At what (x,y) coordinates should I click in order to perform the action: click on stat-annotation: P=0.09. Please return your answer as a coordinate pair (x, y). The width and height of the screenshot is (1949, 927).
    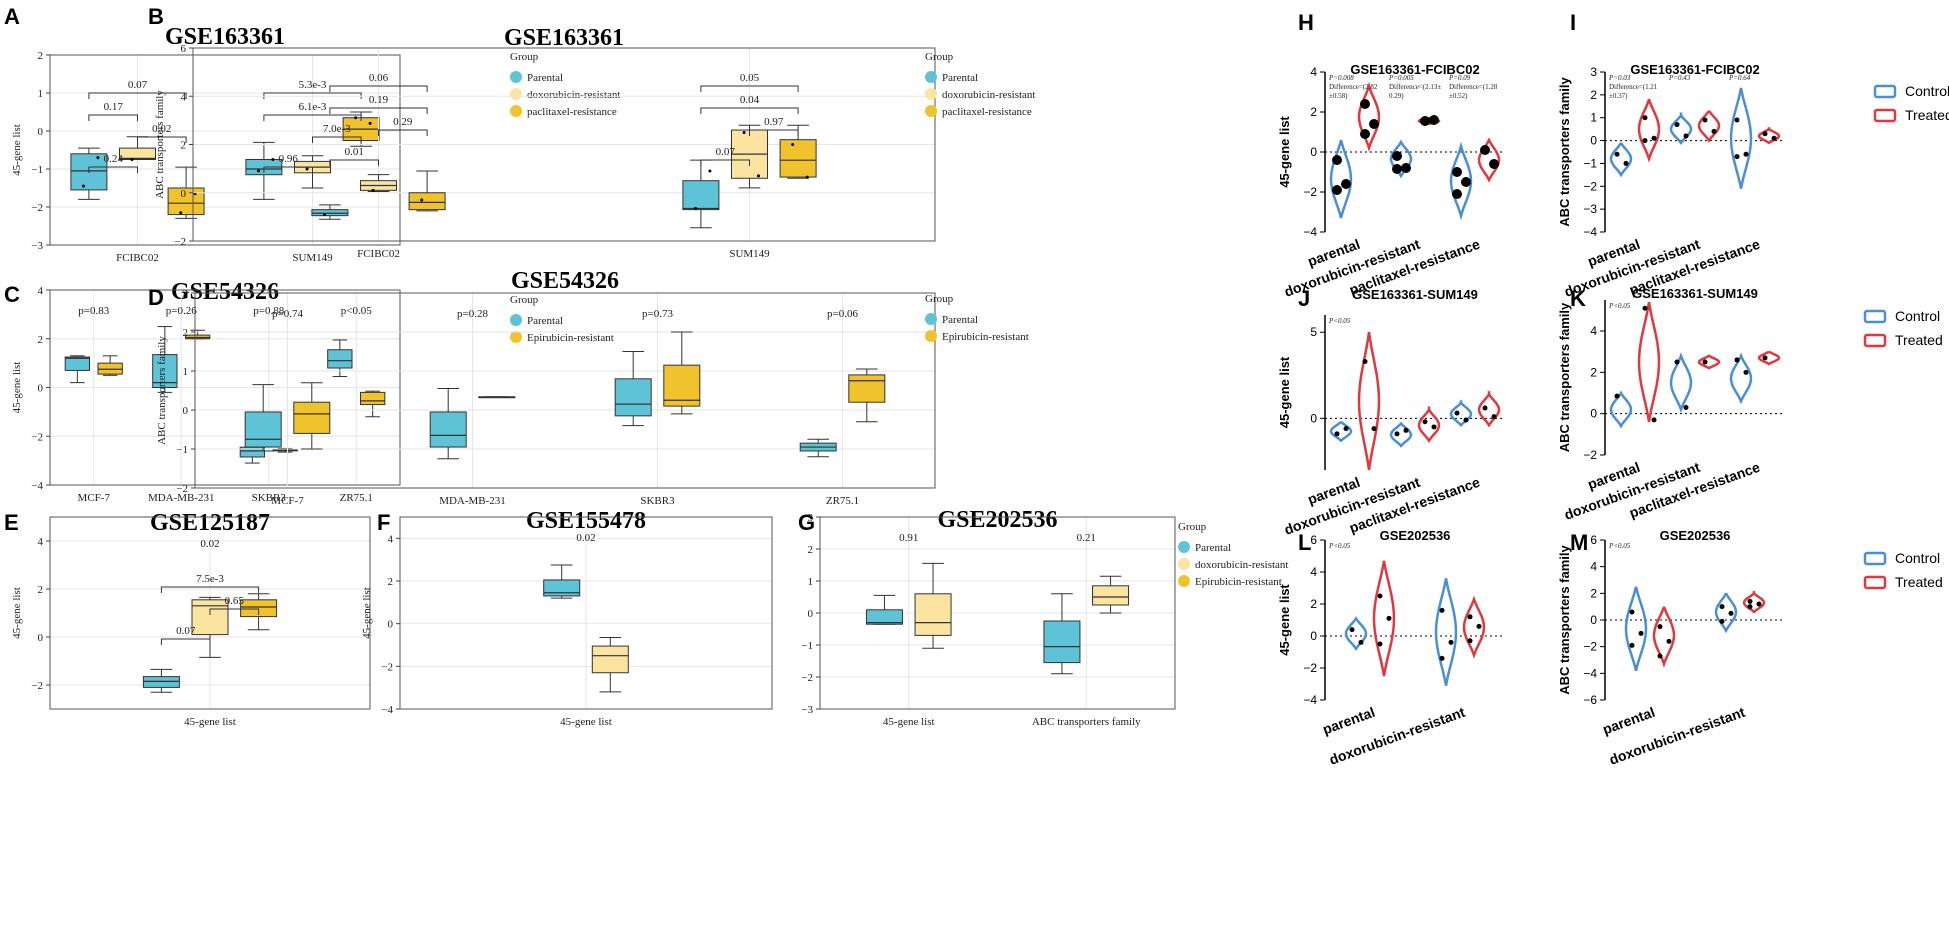
    Looking at the image, I should click on (1459, 78).